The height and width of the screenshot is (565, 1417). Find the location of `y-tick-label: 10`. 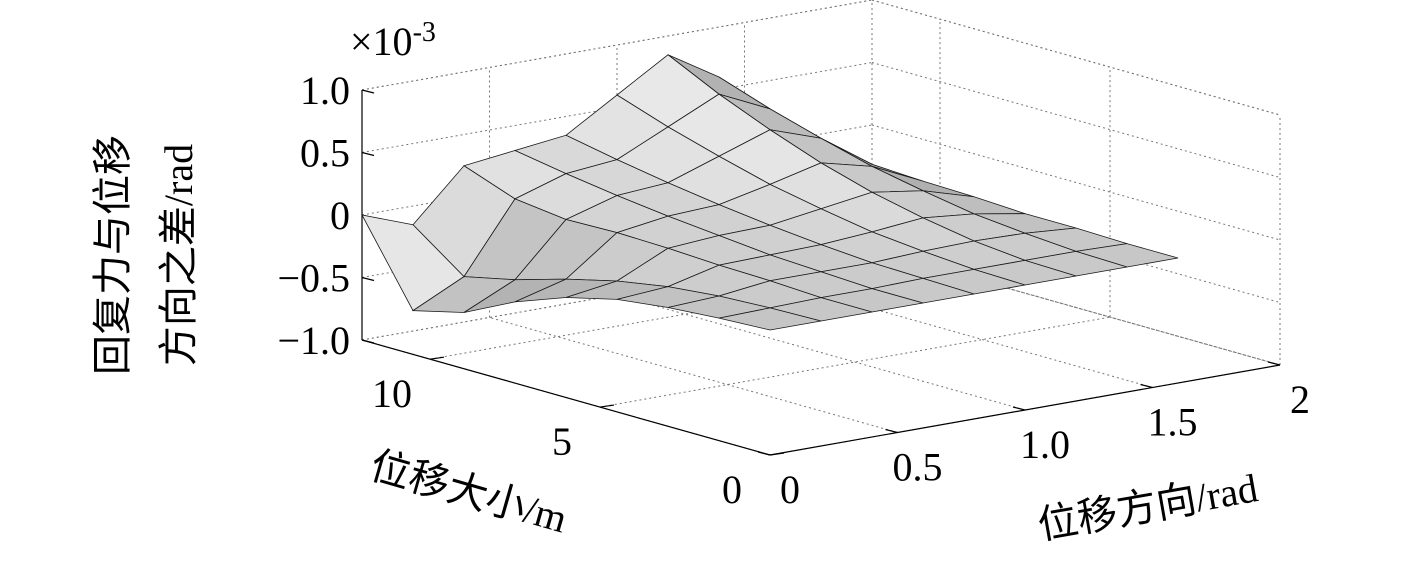

y-tick-label: 10 is located at coordinates (392, 393).